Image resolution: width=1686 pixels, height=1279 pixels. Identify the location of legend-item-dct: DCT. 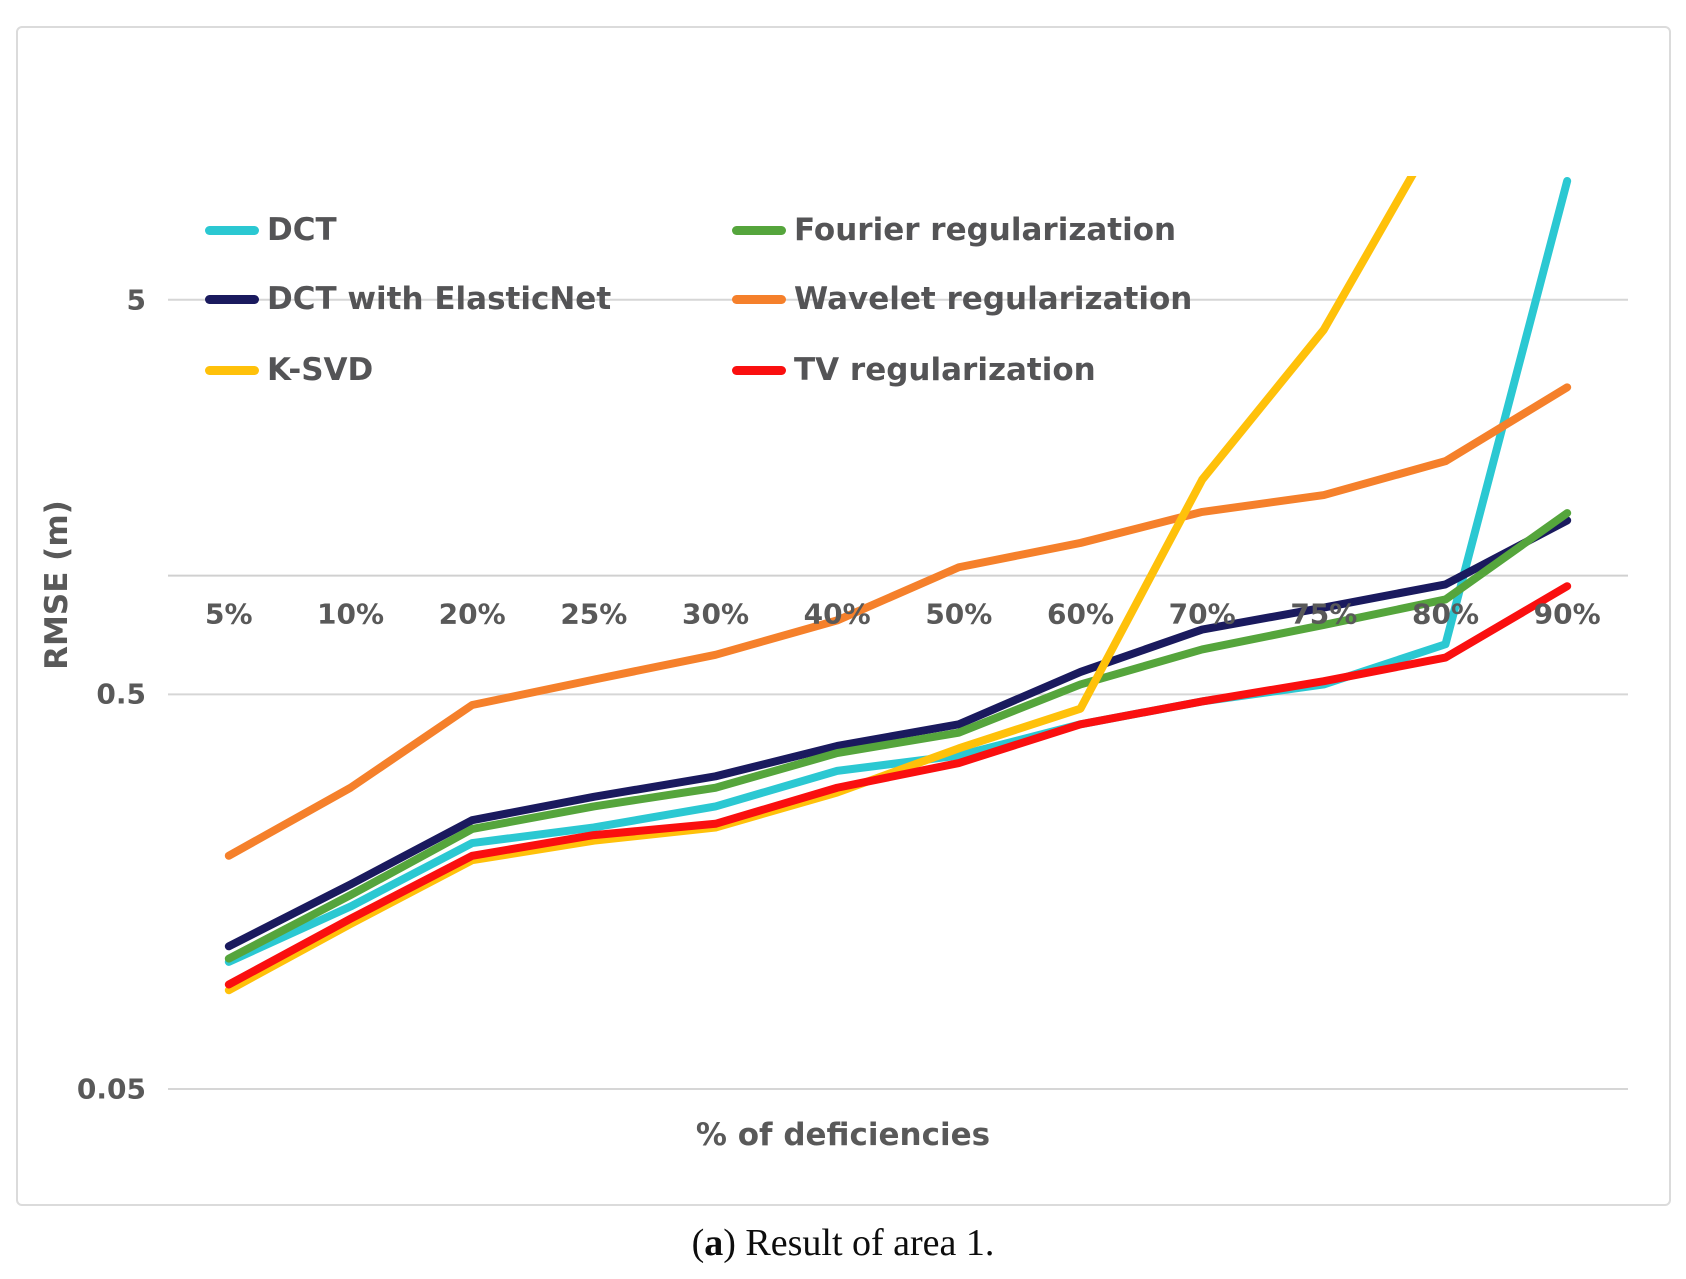
(271, 230).